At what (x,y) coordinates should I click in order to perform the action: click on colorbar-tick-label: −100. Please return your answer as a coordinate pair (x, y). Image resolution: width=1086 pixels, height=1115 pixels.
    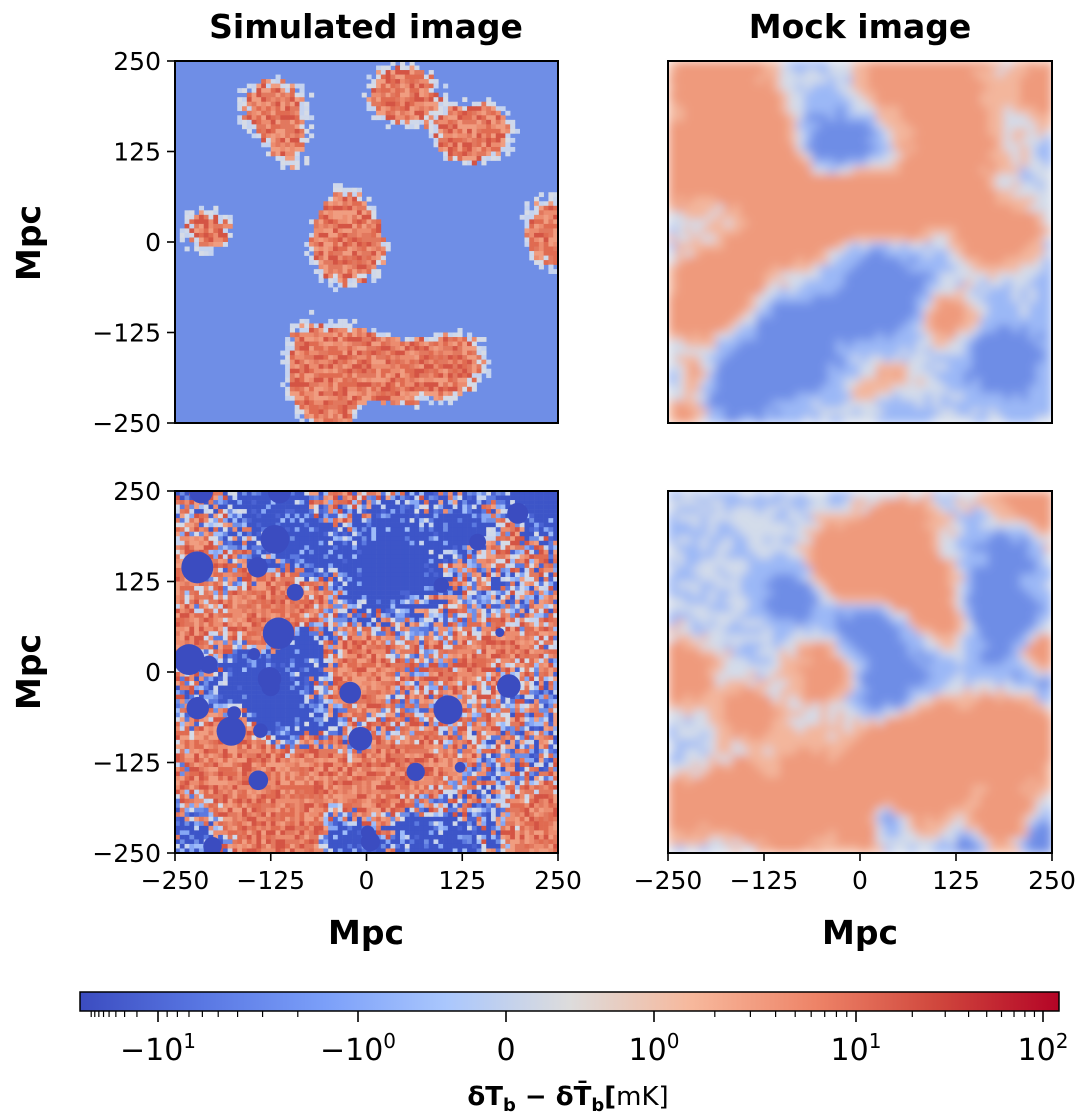
    Looking at the image, I should click on (358, 1048).